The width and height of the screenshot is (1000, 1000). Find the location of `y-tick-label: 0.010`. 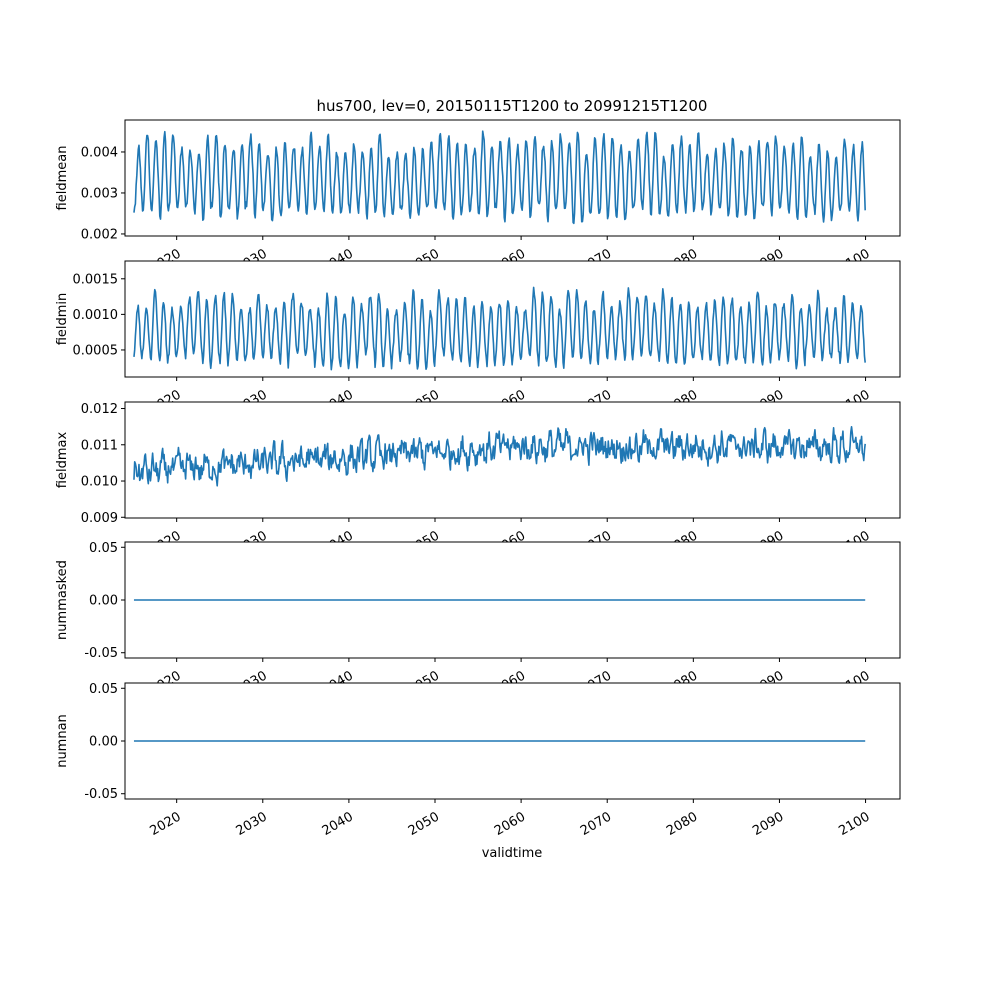

y-tick-label: 0.010 is located at coordinates (99, 482).